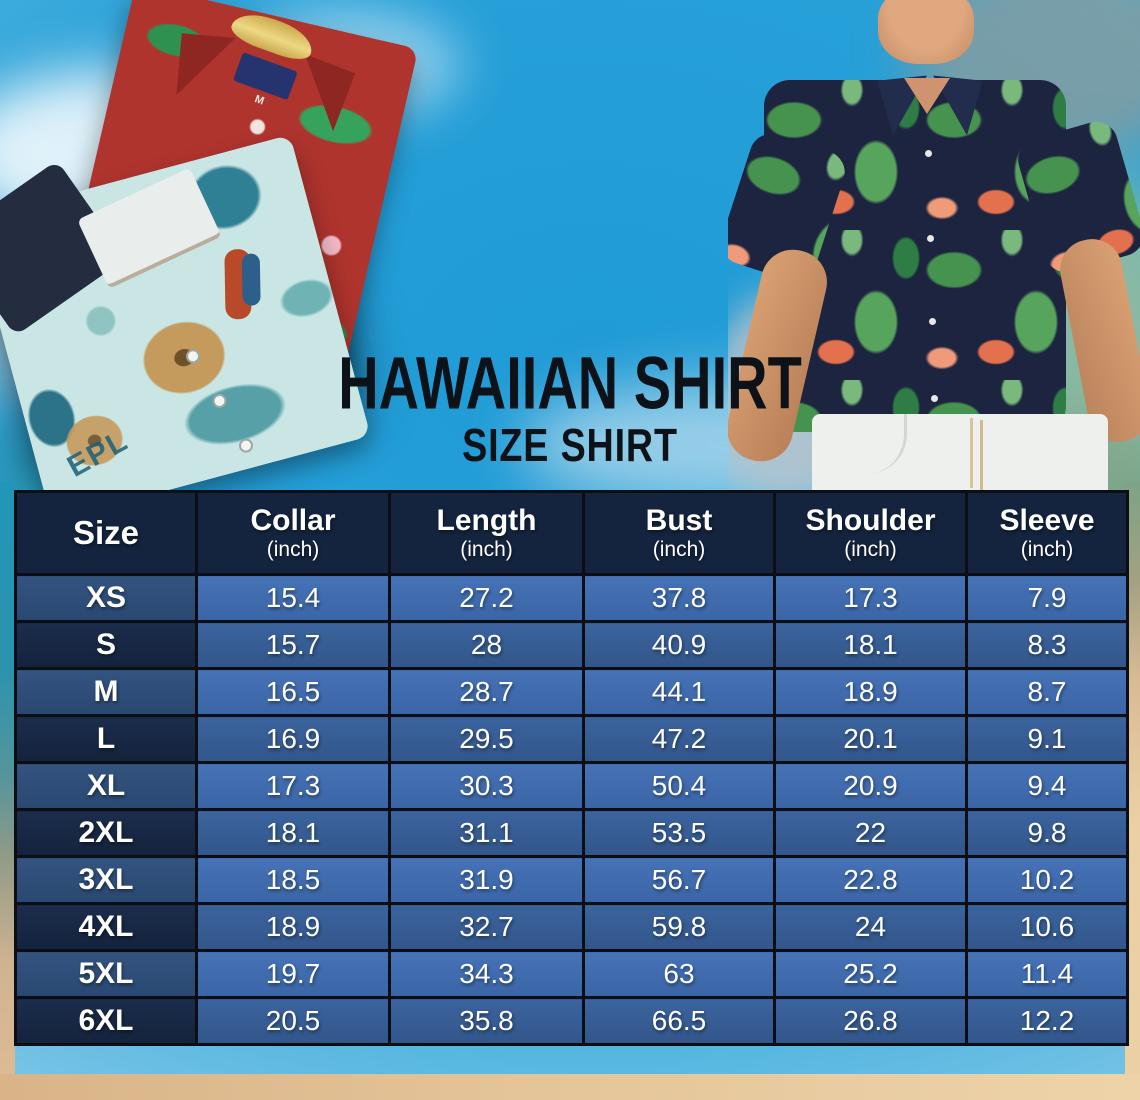 This screenshot has height=1100, width=1140. I want to click on value-cell: 20.1, so click(870, 739).